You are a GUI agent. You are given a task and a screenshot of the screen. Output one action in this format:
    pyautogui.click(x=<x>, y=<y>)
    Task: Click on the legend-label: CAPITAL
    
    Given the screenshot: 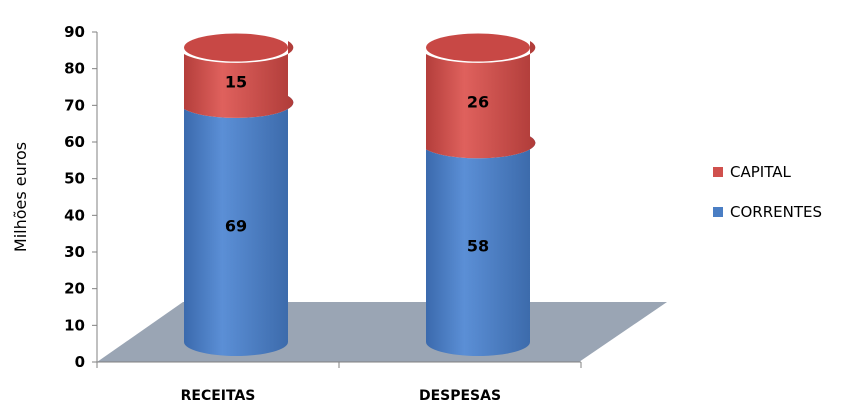 What is the action you would take?
    pyautogui.click(x=760, y=172)
    